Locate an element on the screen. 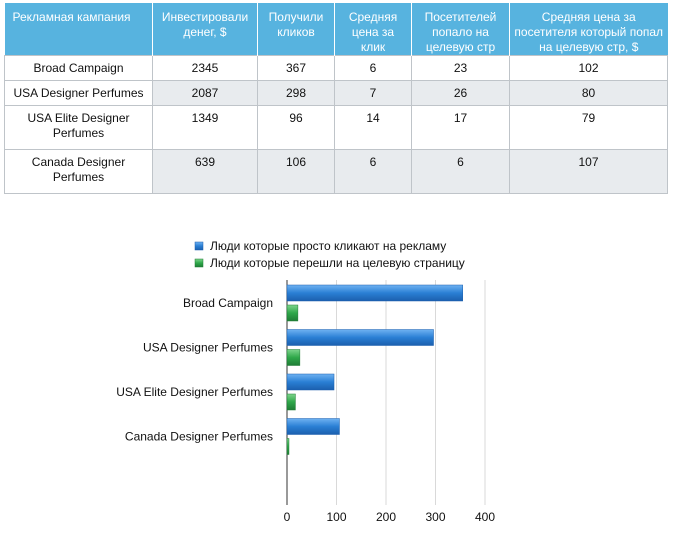 The height and width of the screenshot is (535, 673). legend-label-clicks: Люди которые просто кликают на рекламу is located at coordinates (328, 246).